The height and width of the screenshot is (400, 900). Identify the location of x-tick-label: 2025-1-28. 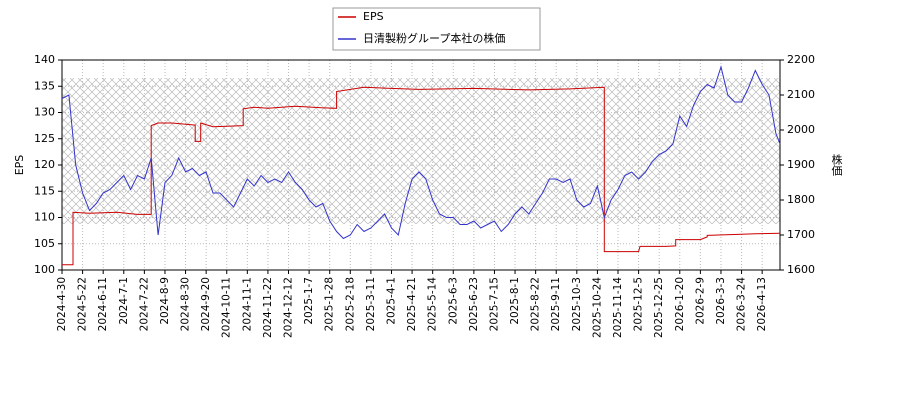
(330, 304).